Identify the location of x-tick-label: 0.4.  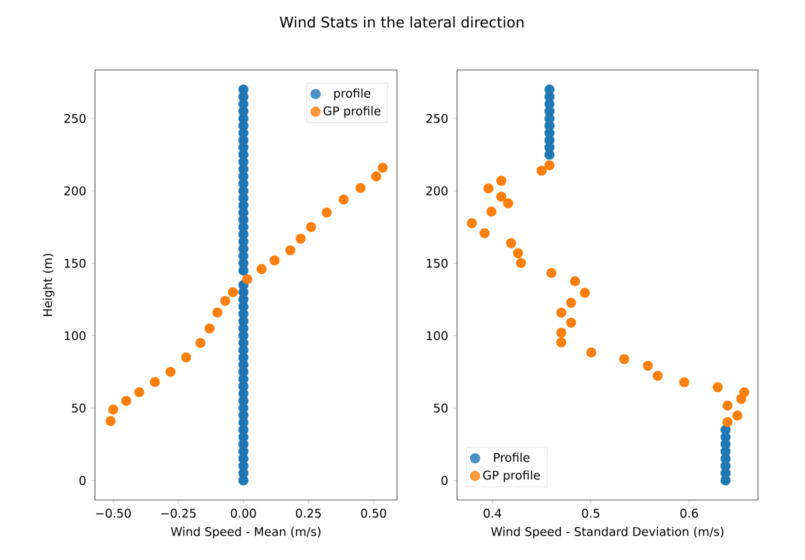
(493, 513).